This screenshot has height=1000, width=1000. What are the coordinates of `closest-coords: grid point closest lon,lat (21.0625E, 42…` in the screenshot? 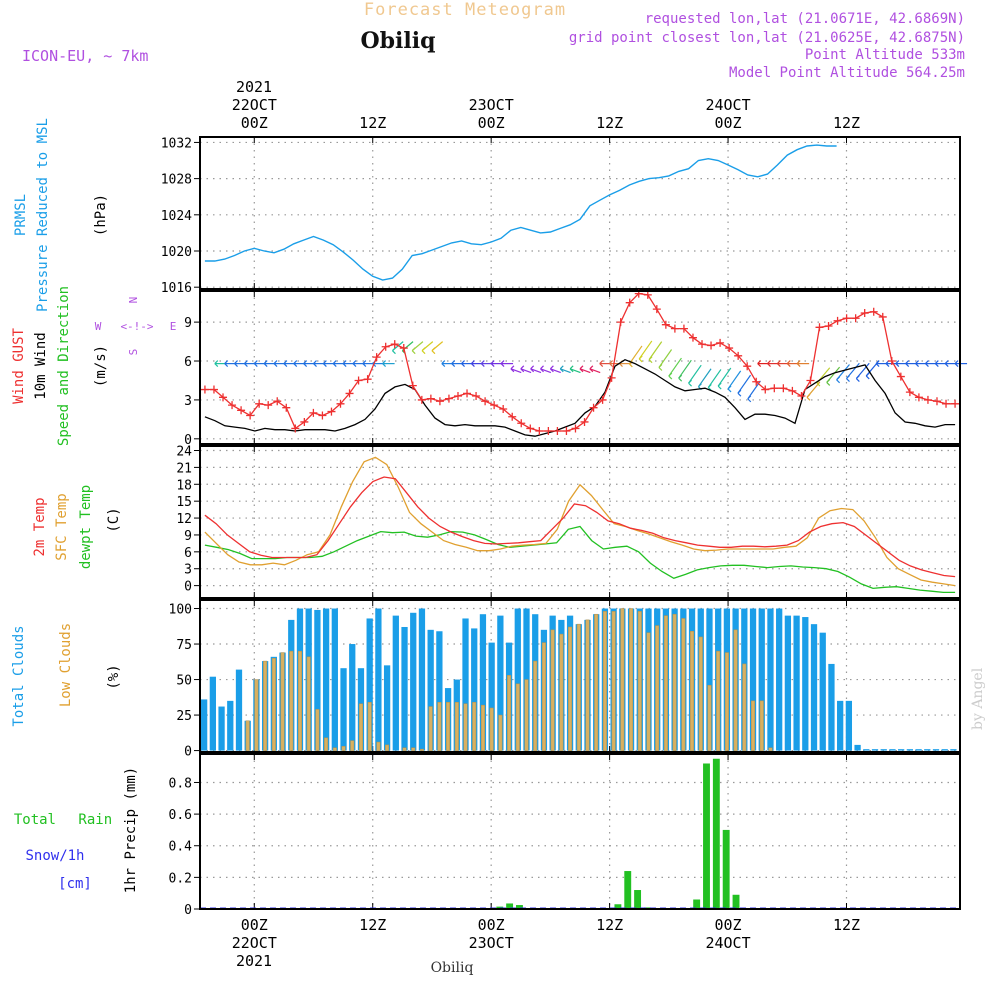 It's located at (767, 38).